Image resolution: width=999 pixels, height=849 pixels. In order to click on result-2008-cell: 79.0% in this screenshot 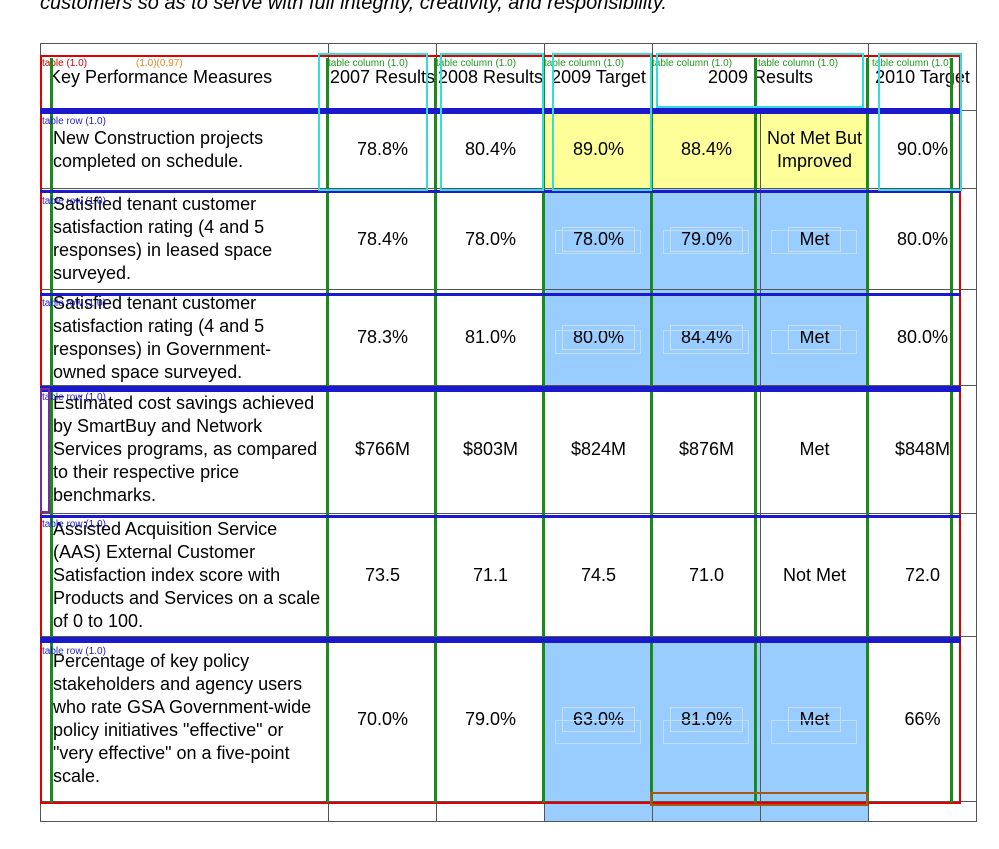, I will do `click(490, 719)`.